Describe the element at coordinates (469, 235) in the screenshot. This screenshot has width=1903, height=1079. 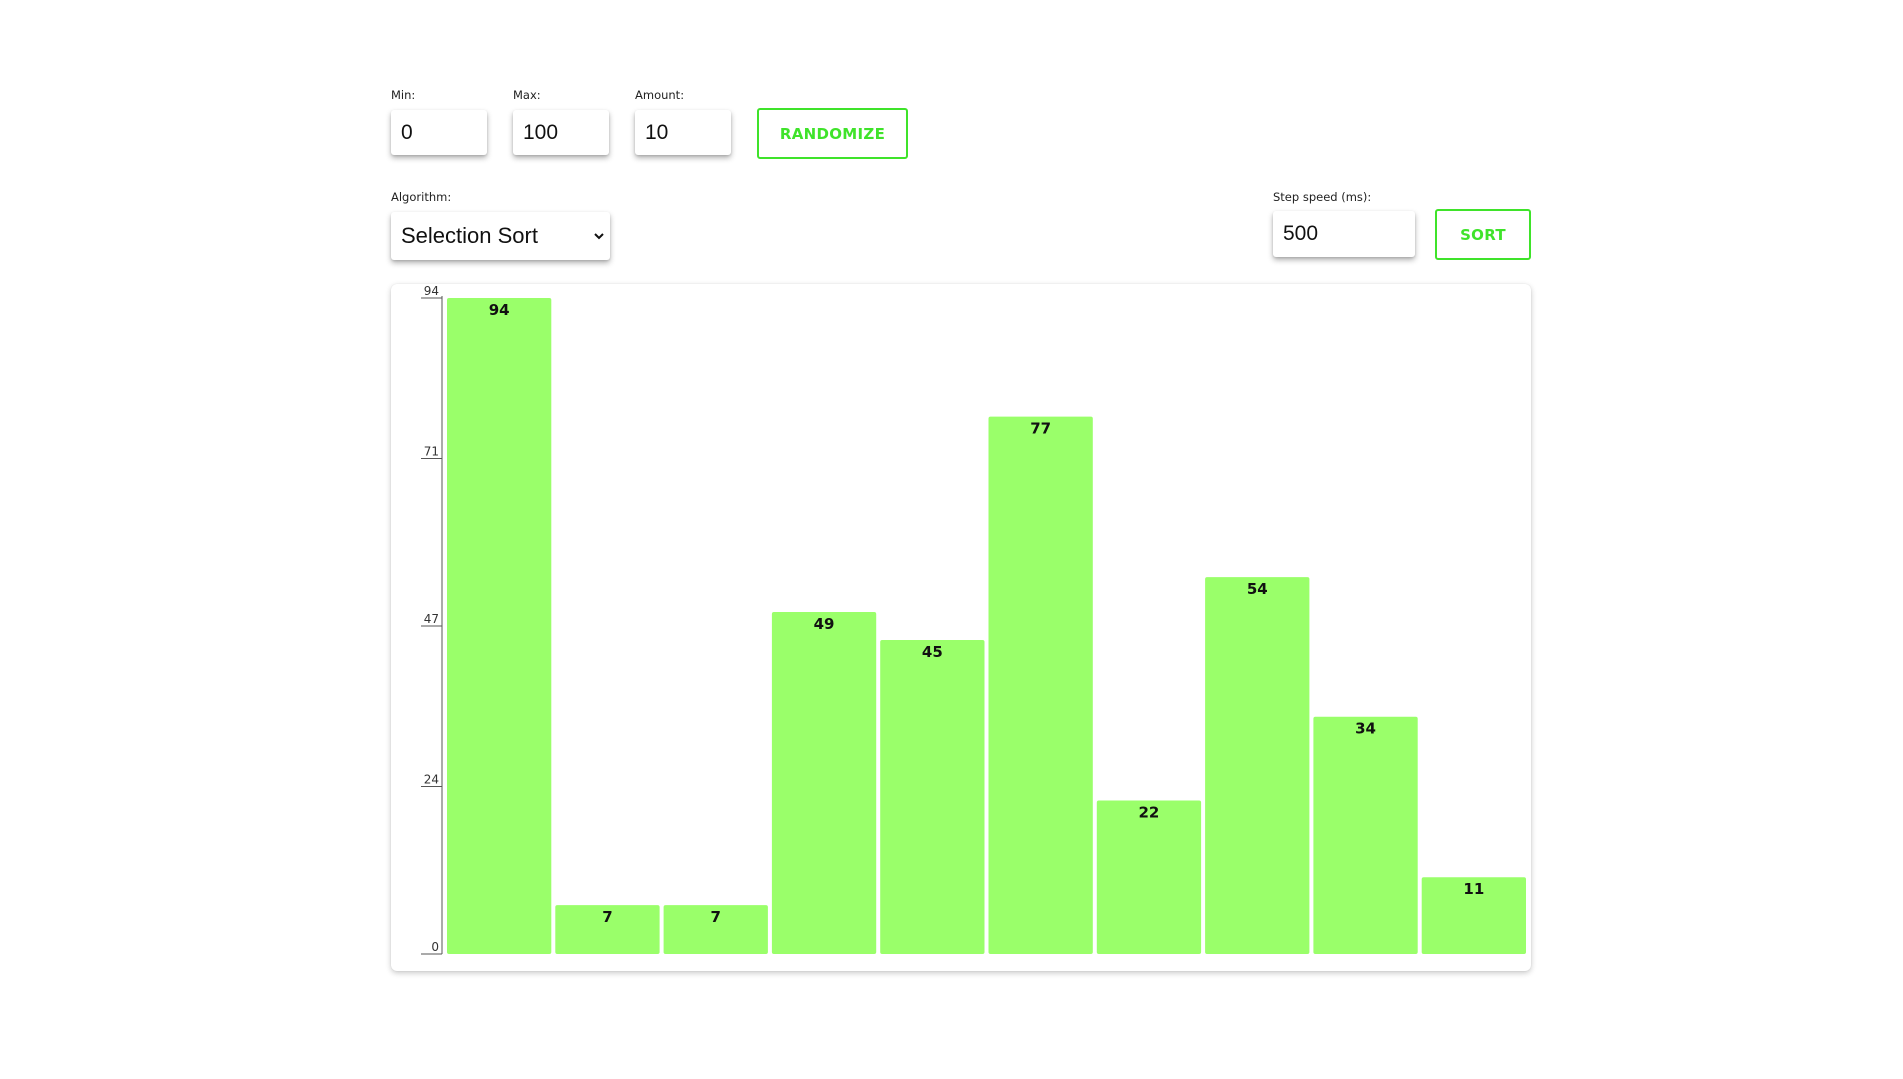
I see `algorithm-selected-value: Selection Sort` at that location.